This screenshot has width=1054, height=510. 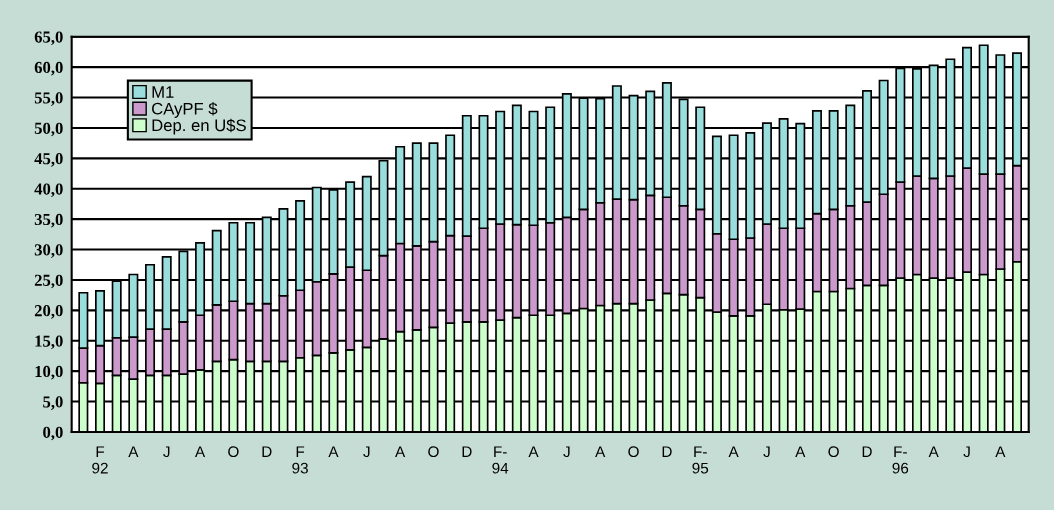 I want to click on x-tick-label: F 92, so click(x=100, y=460).